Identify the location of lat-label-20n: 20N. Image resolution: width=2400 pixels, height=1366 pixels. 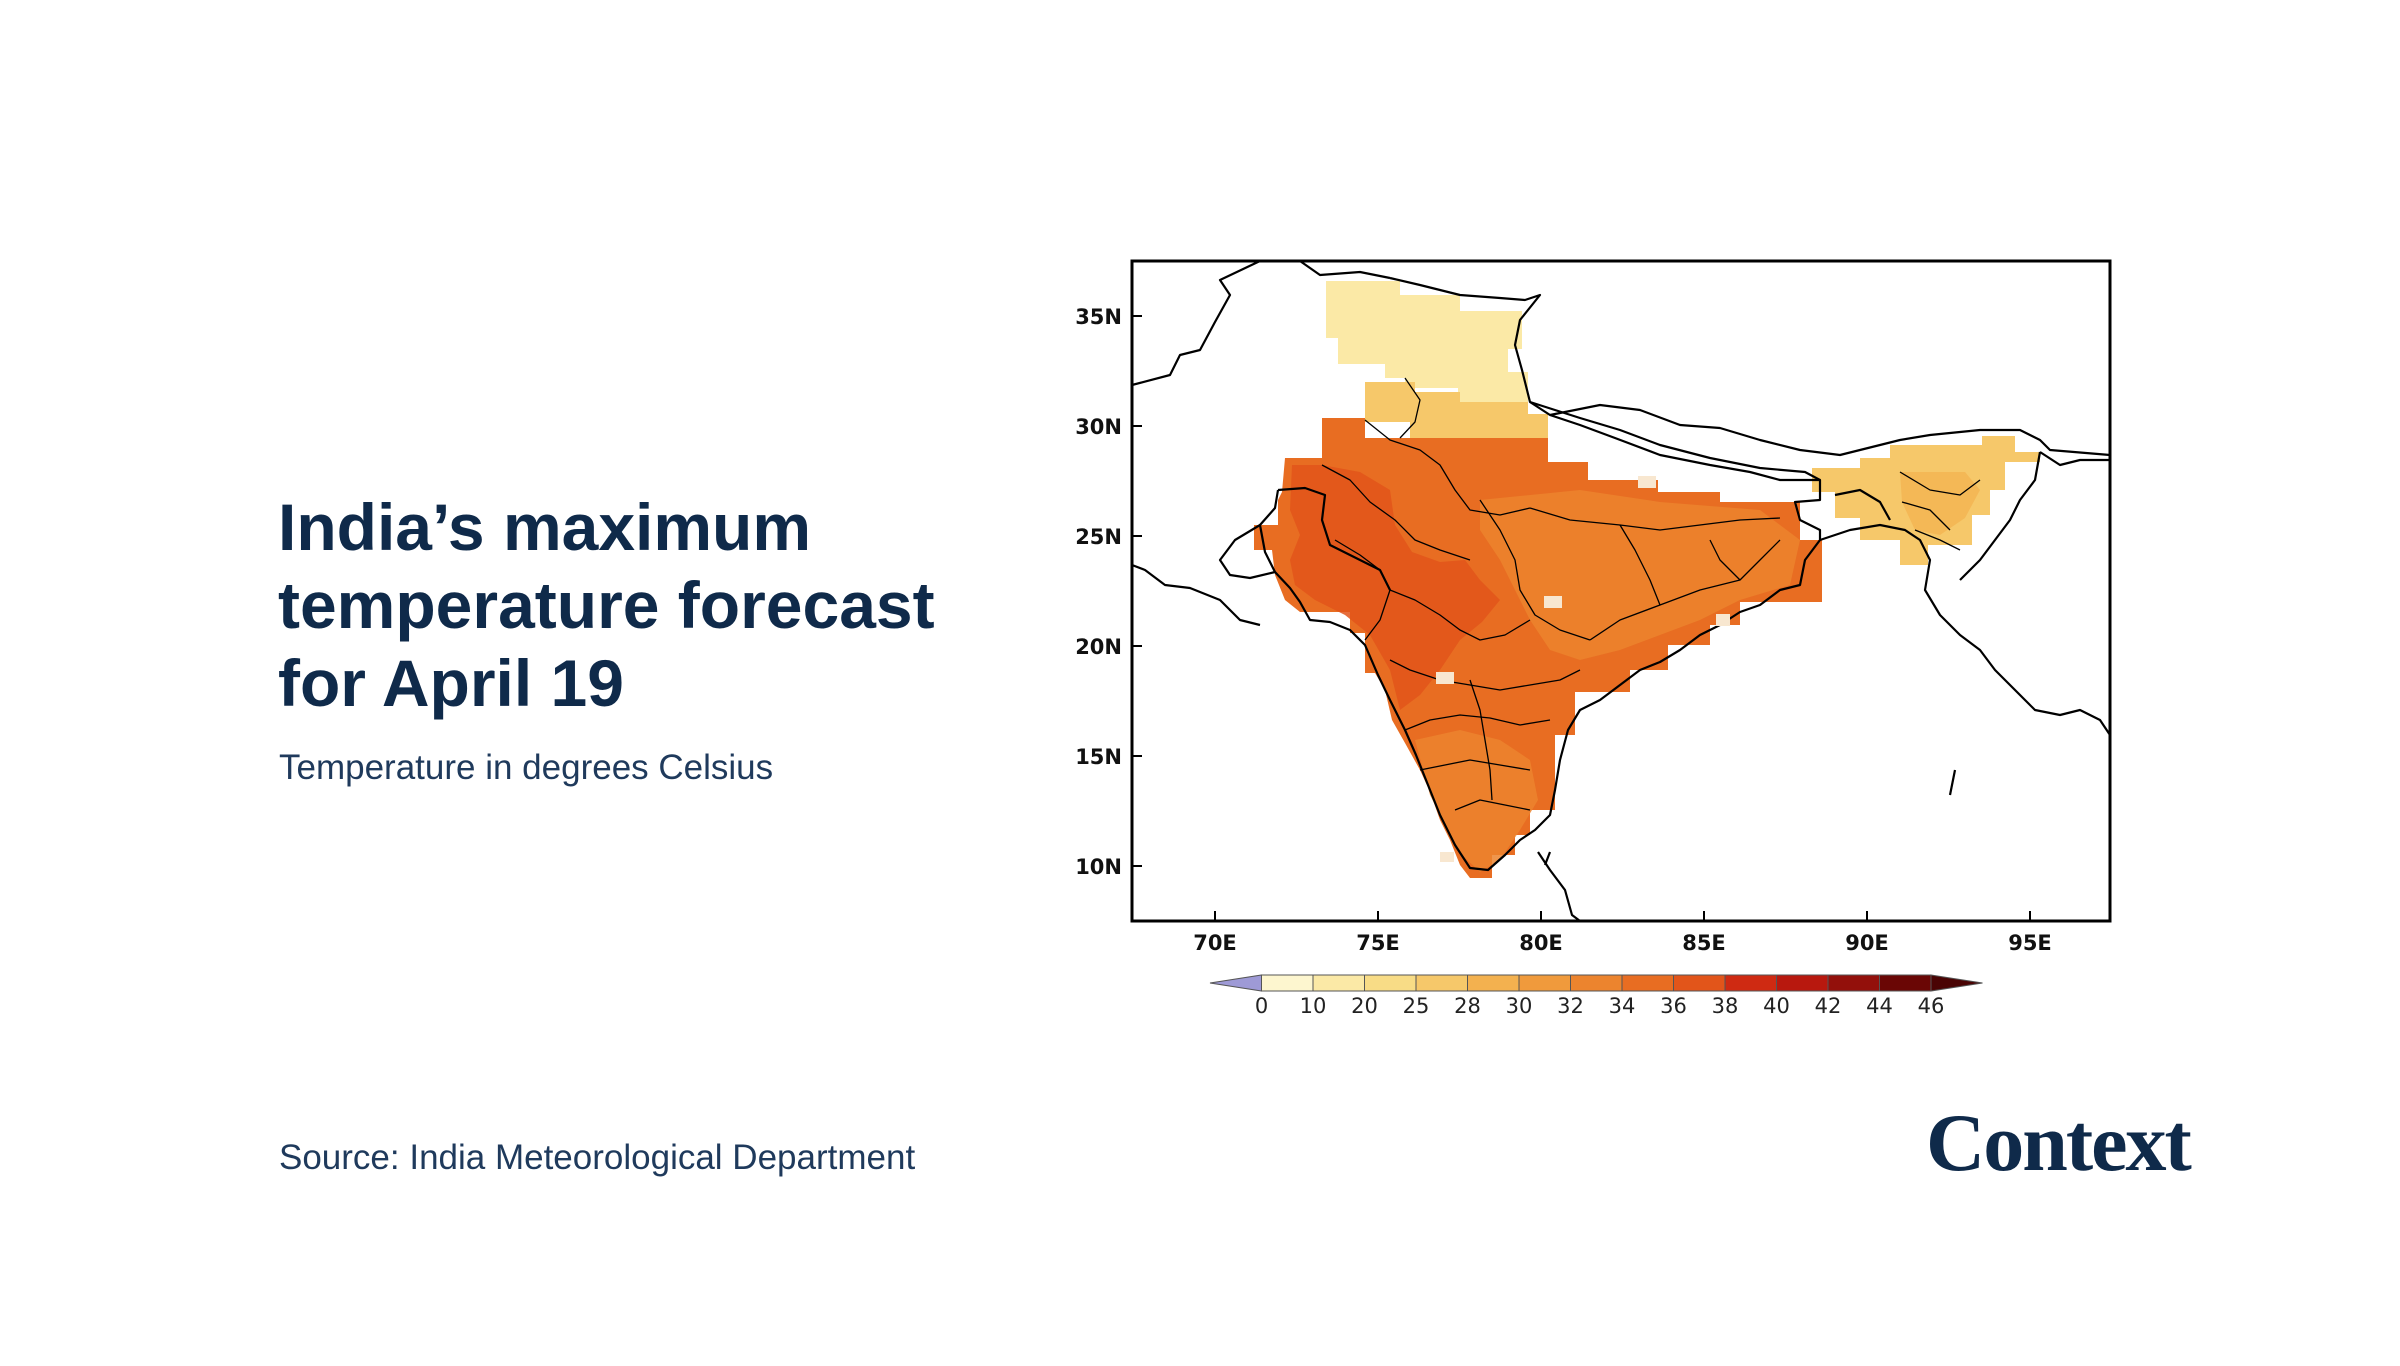
(1098, 647).